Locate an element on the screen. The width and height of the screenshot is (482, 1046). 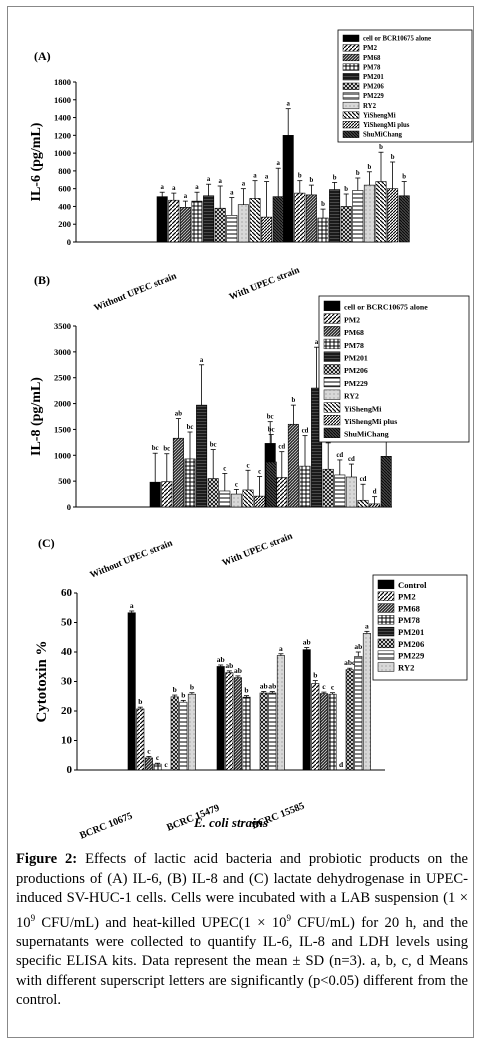
y-tick-label: 50 is located at coordinates (67, 623).